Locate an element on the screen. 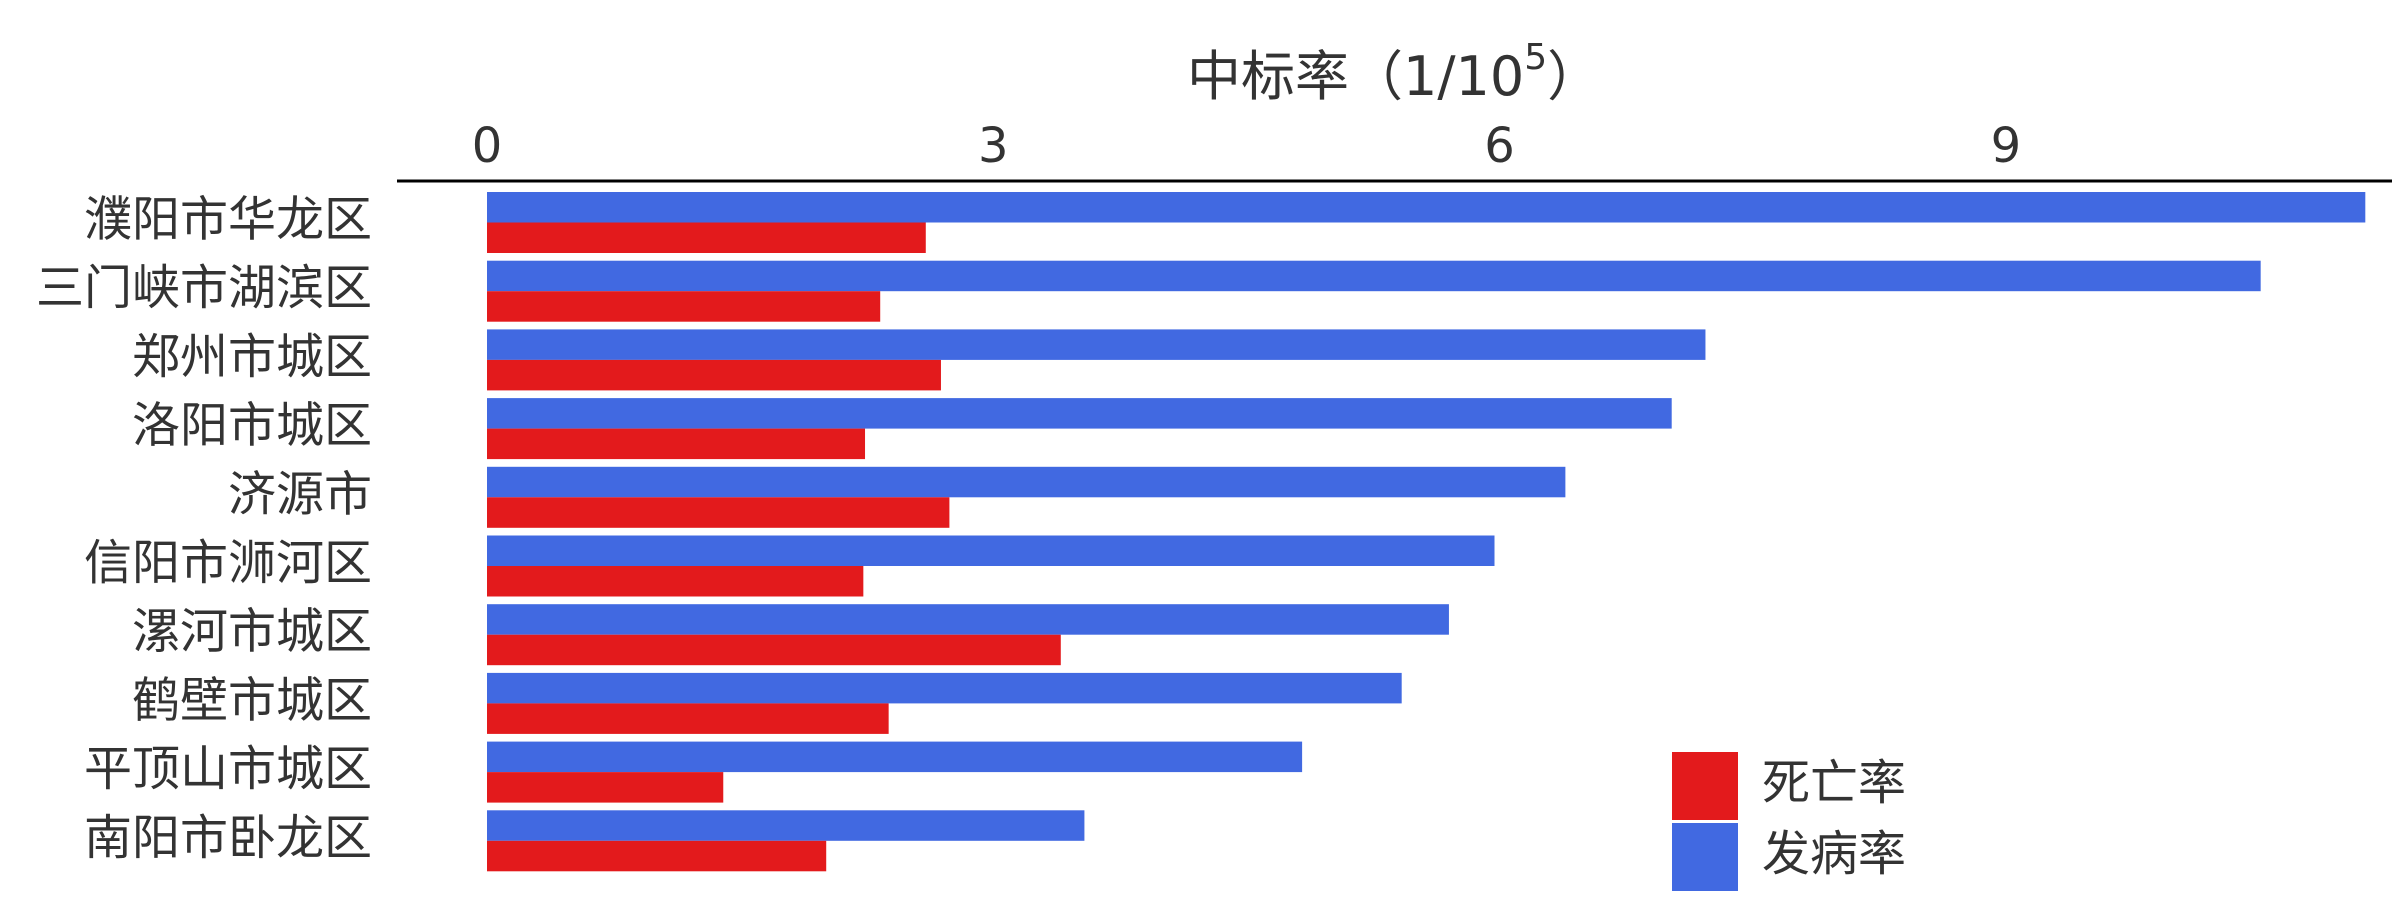  x-axis-ticks: 0 3 6 9 is located at coordinates (1246, 146).